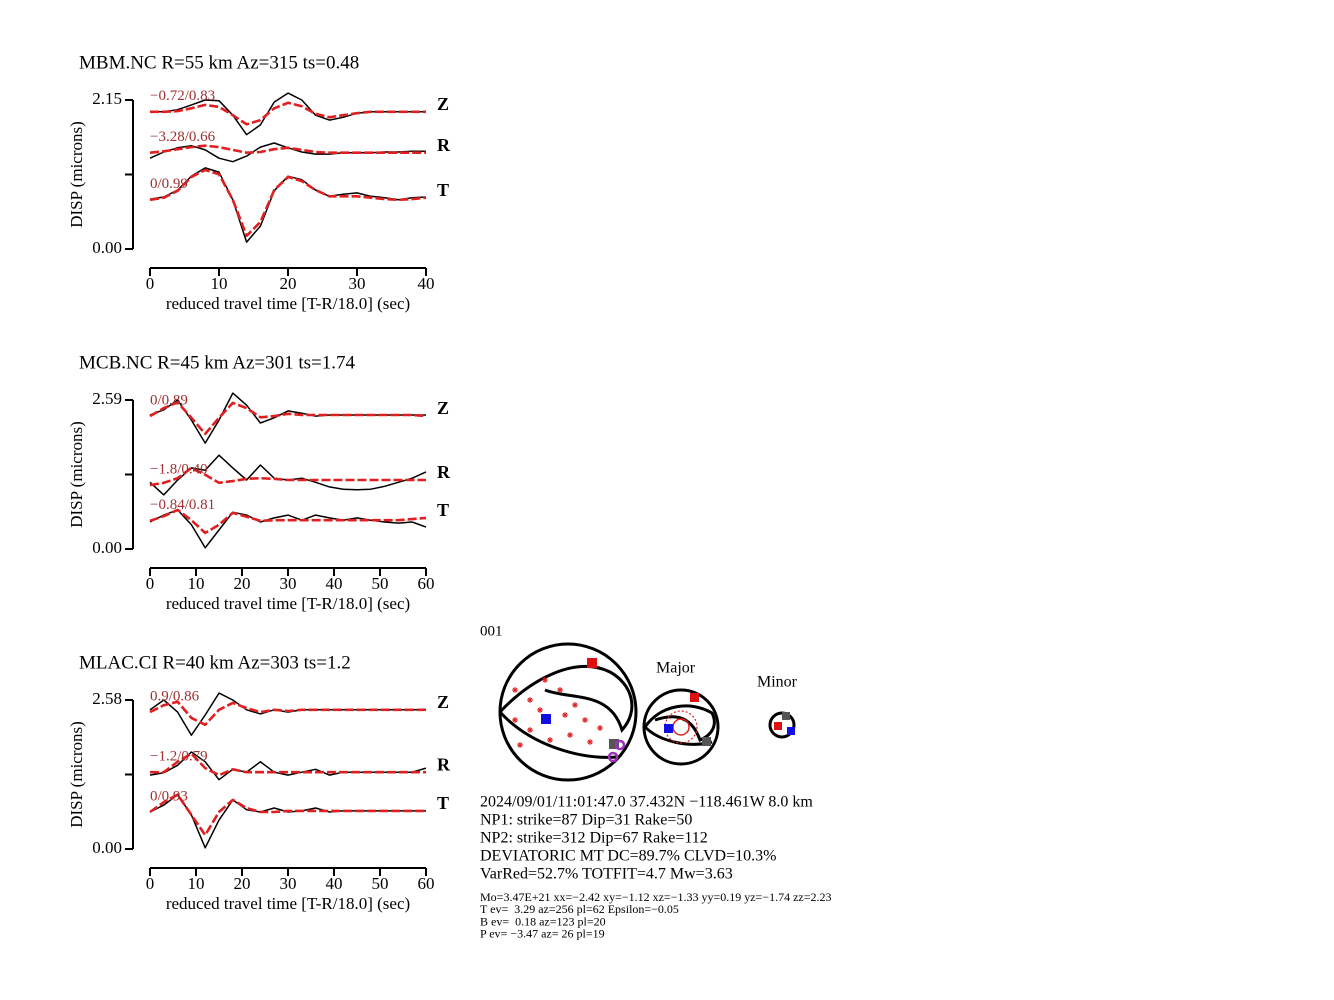  What do you see at coordinates (491, 631) in the screenshot?
I see `solution-label: 001` at bounding box center [491, 631].